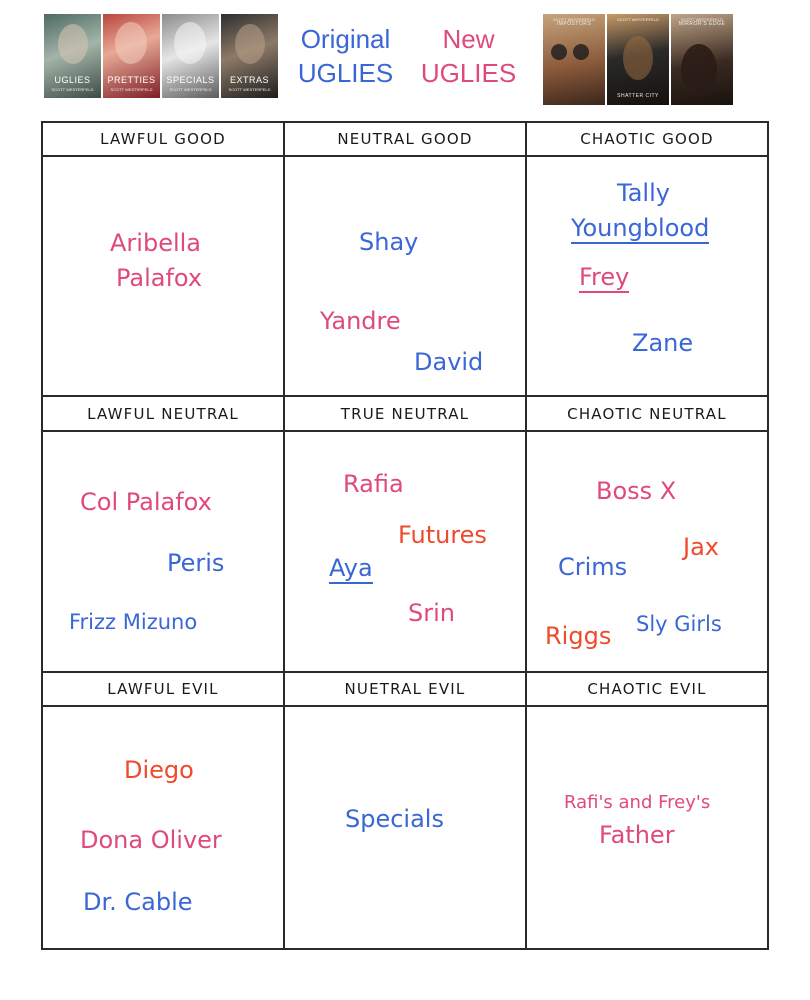  What do you see at coordinates (72, 80) in the screenshot?
I see `cover-title: UGLIES` at bounding box center [72, 80].